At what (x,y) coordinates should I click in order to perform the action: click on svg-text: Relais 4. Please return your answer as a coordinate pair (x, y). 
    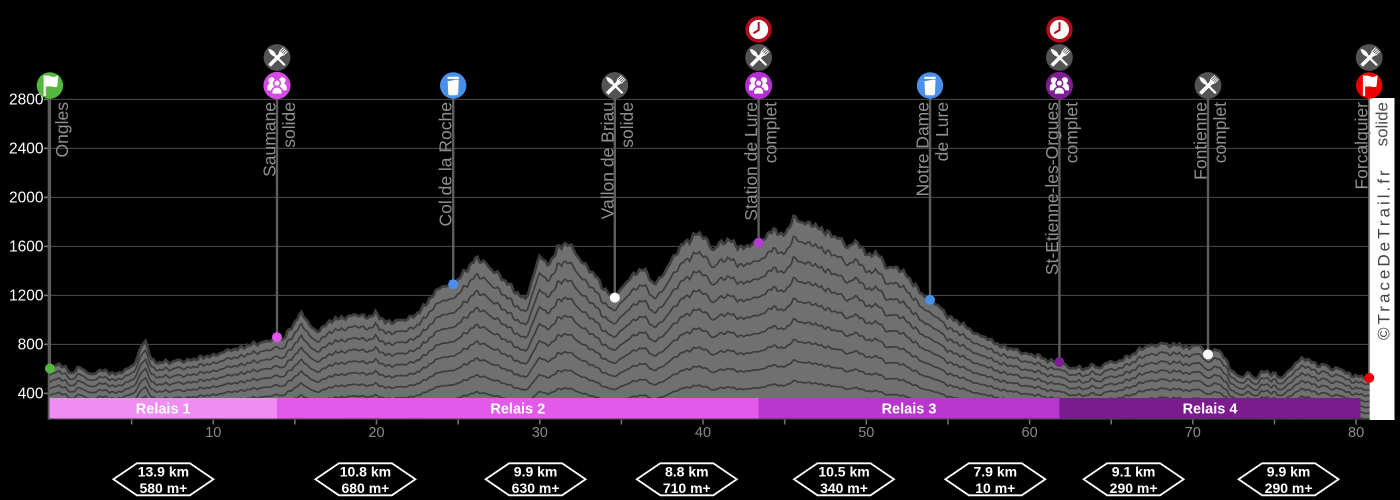
    Looking at the image, I should click on (1210, 410).